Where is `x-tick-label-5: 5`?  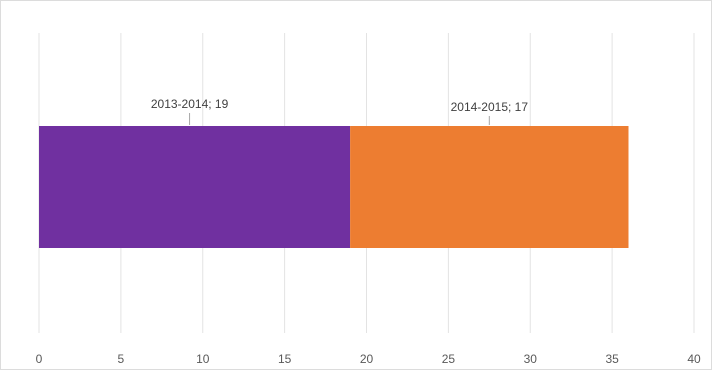
x-tick-label-5: 5 is located at coordinates (121, 359).